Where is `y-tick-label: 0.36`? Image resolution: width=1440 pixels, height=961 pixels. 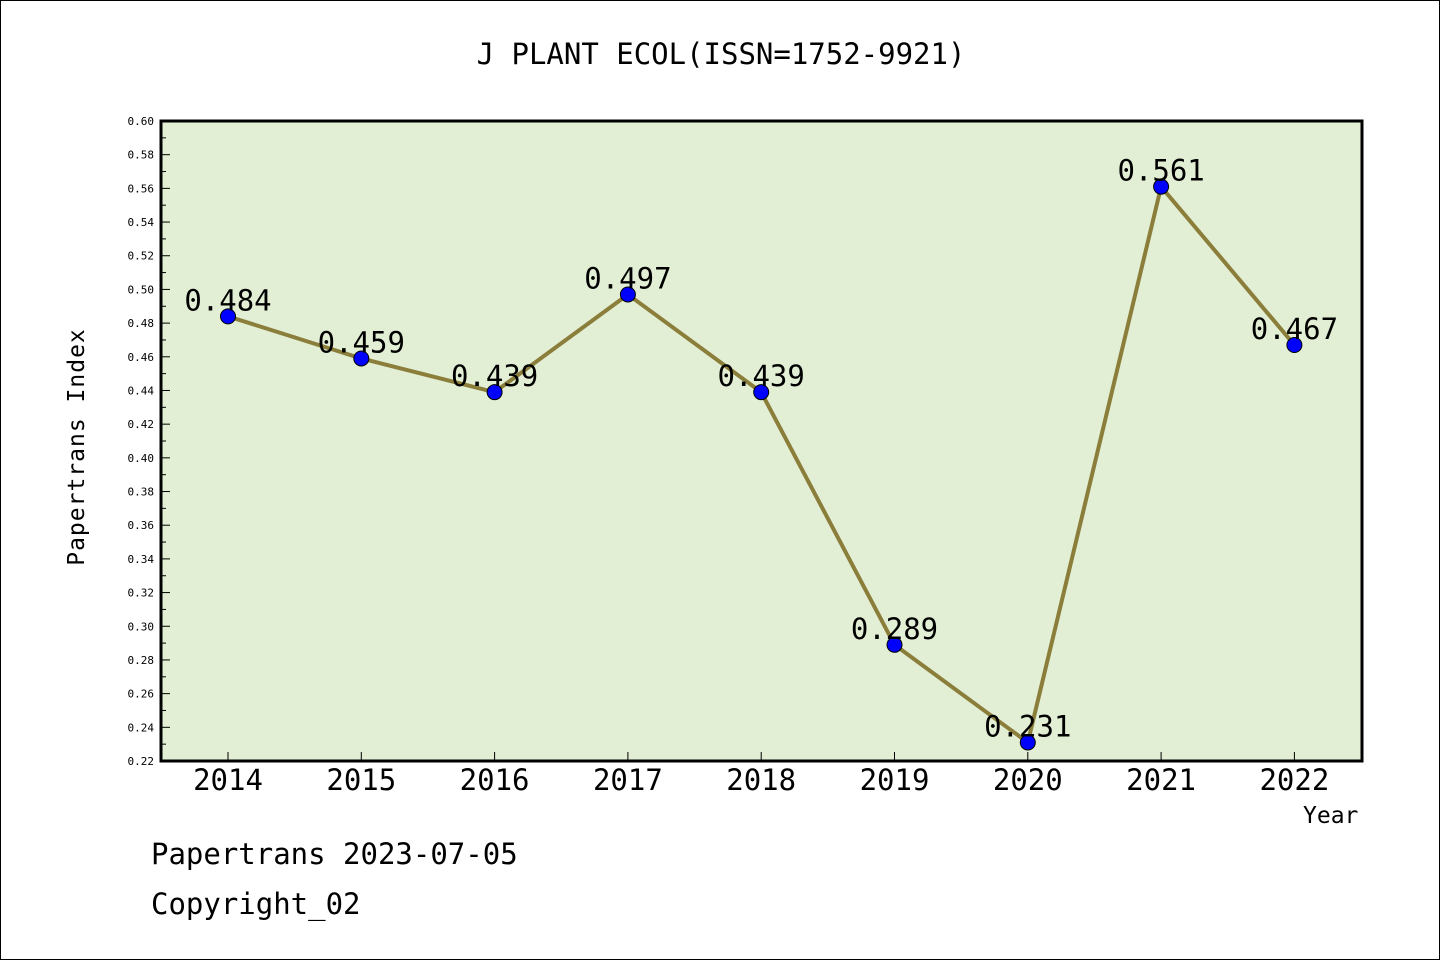 y-tick-label: 0.36 is located at coordinates (141, 525).